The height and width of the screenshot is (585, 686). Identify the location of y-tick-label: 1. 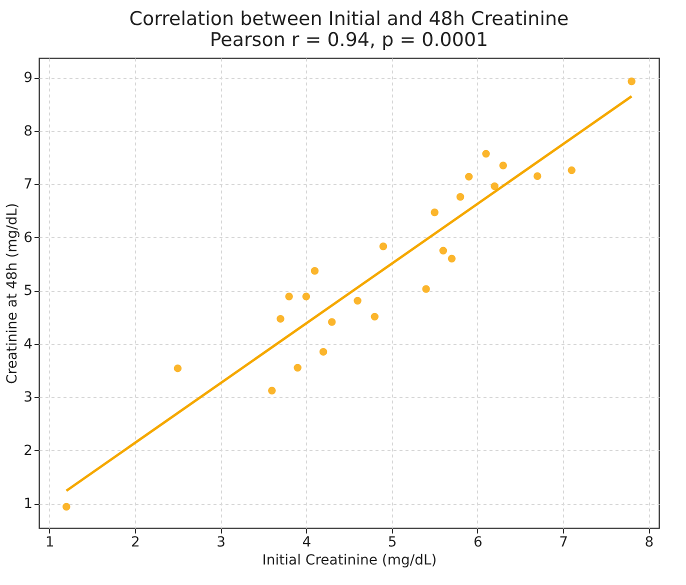
(28, 504).